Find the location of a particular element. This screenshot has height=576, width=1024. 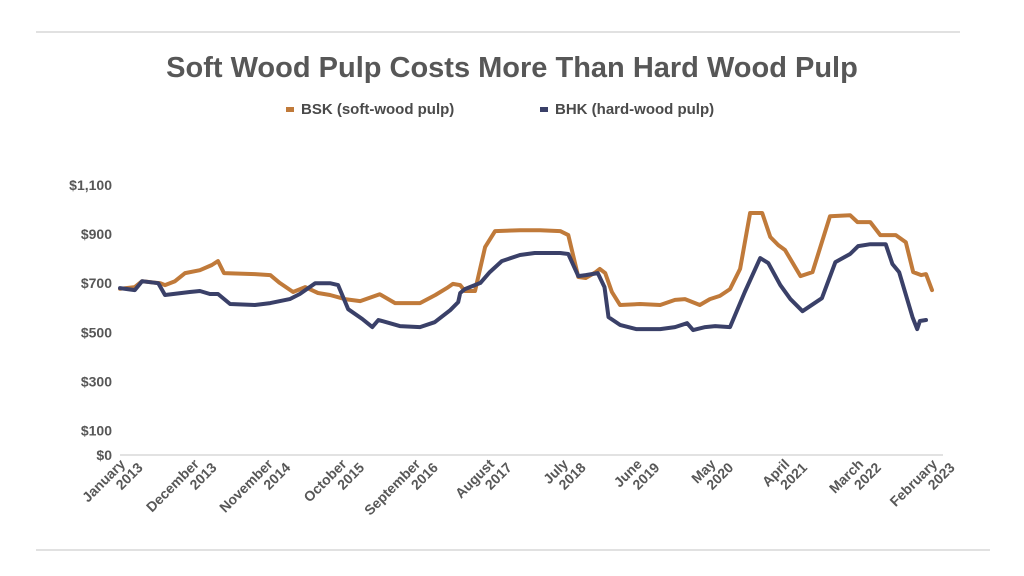

legend-swatch-bsk is located at coordinates (290, 109).